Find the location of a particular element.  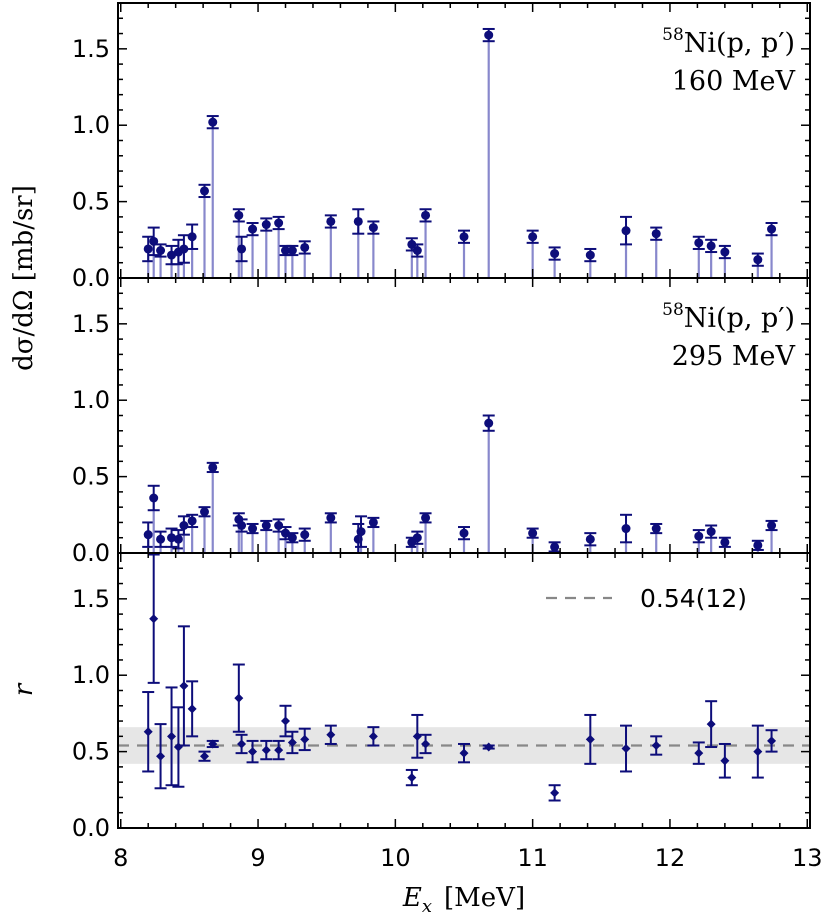

panel-ratio-ytick-label: 1.0 is located at coordinates (91, 675).